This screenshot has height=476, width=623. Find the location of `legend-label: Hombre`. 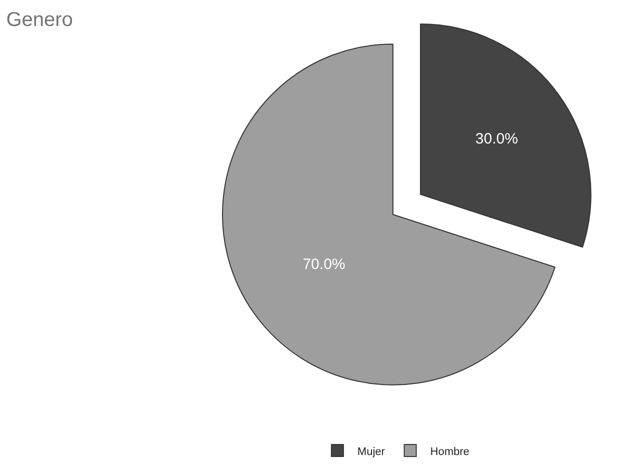

legend-label: Hombre is located at coordinates (450, 452).